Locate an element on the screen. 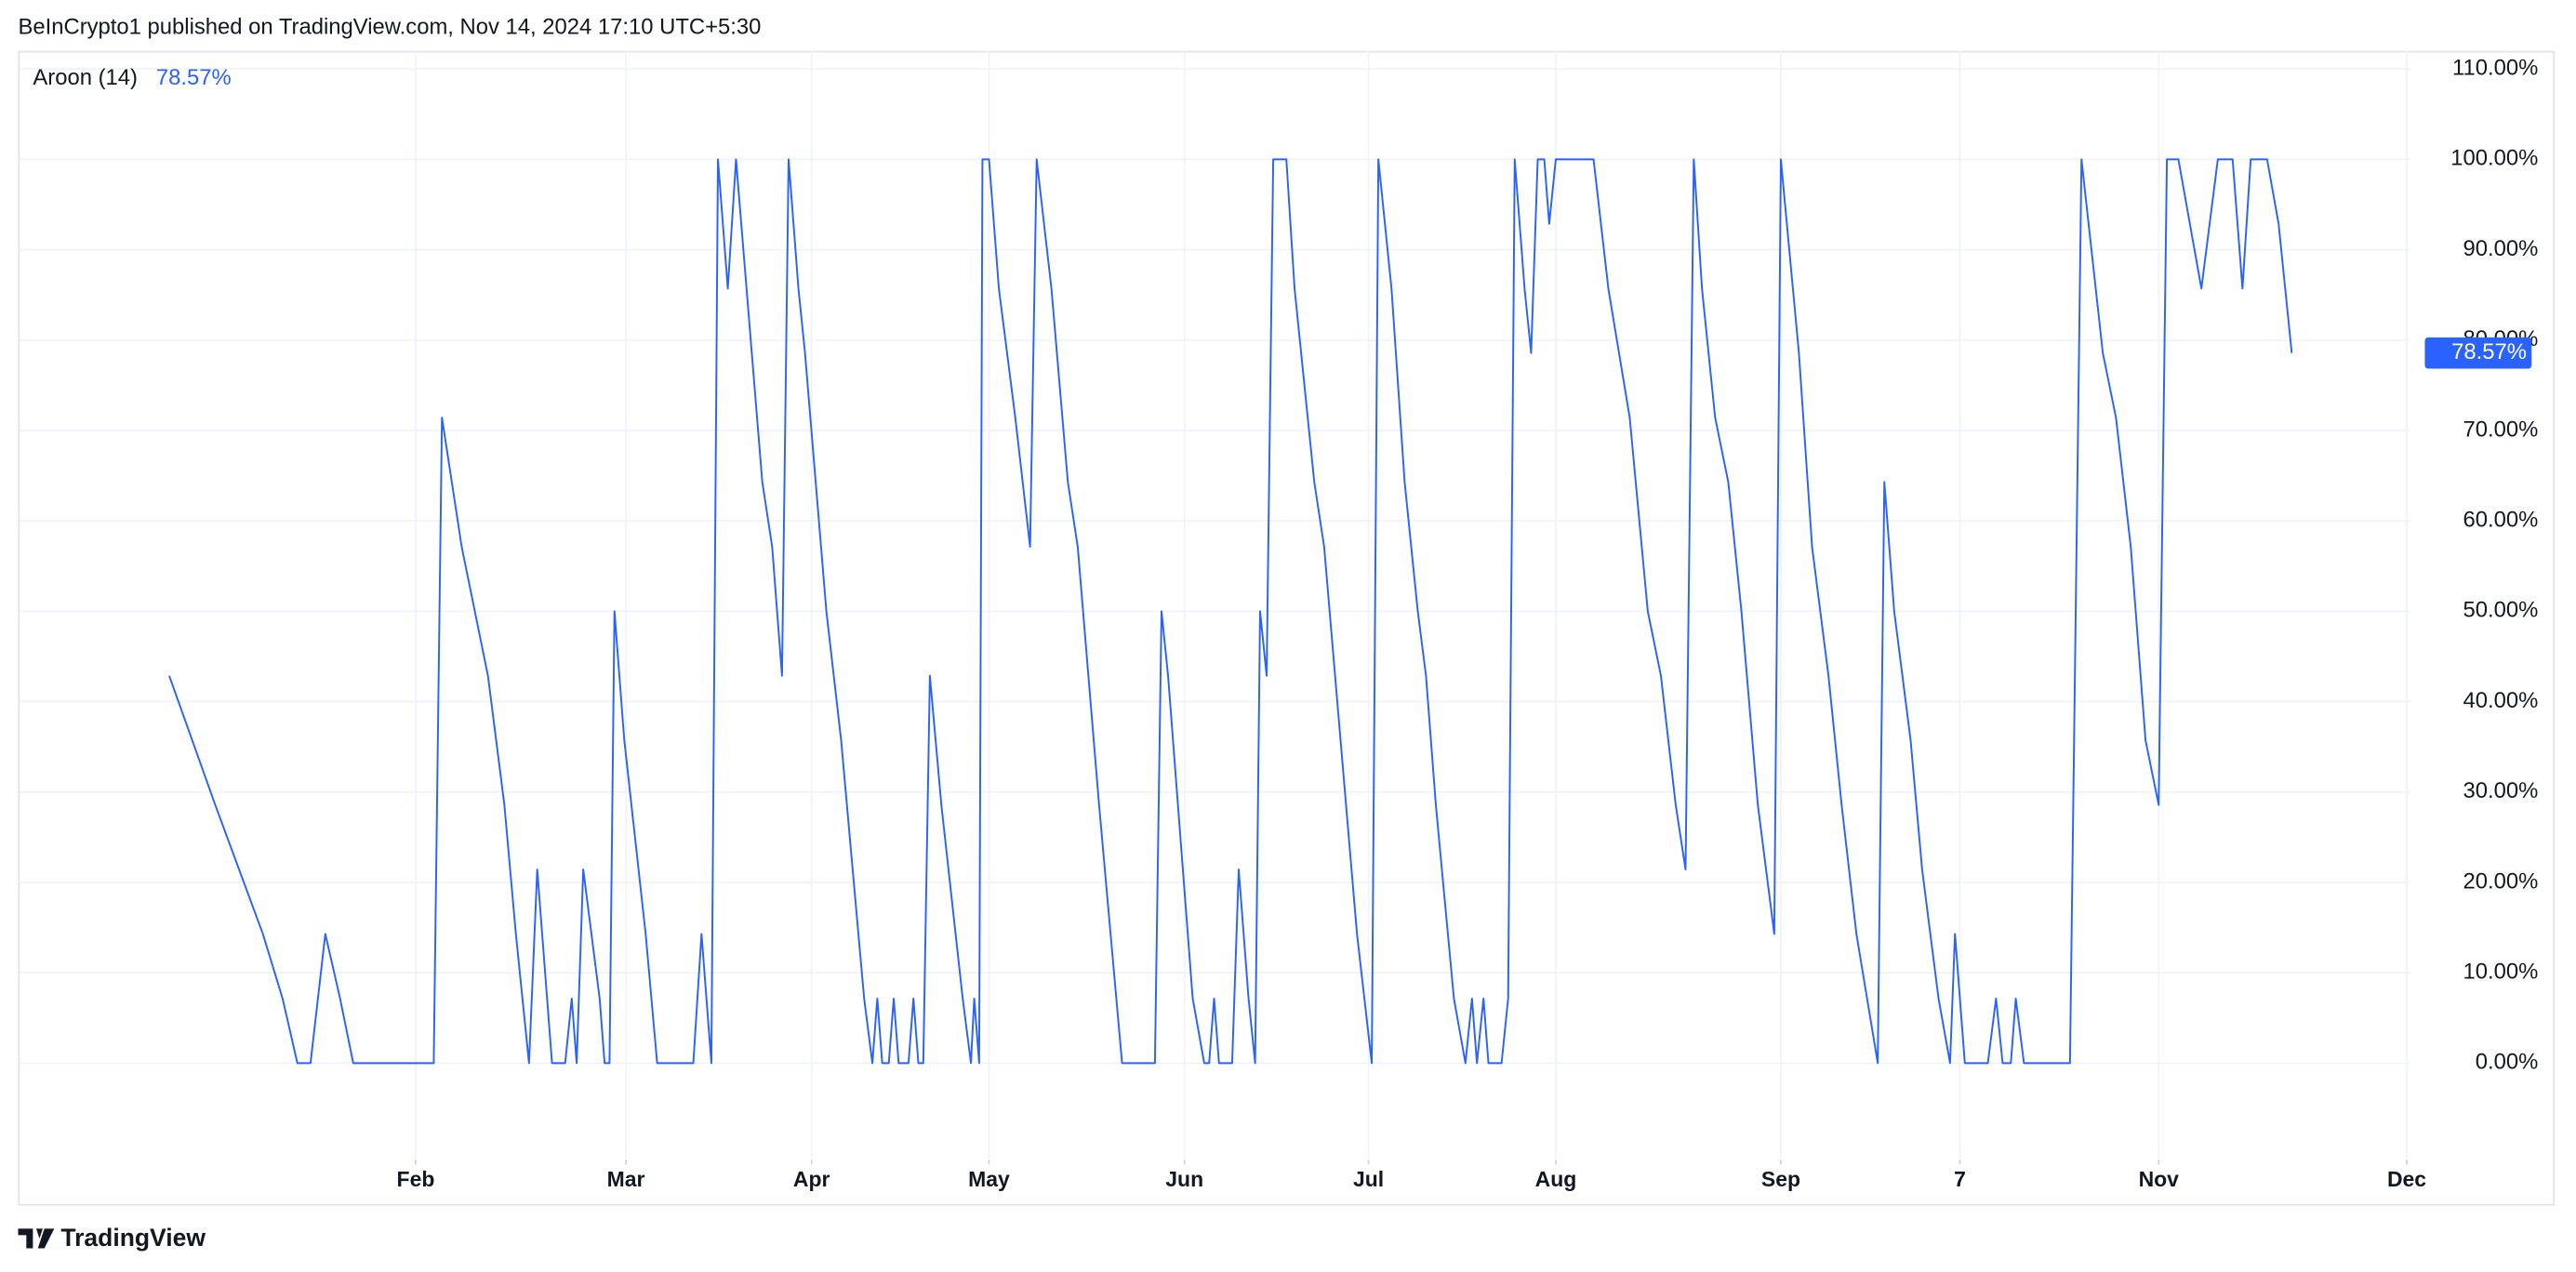 The width and height of the screenshot is (2576, 1272). x-tick-label: Dec is located at coordinates (2406, 1179).